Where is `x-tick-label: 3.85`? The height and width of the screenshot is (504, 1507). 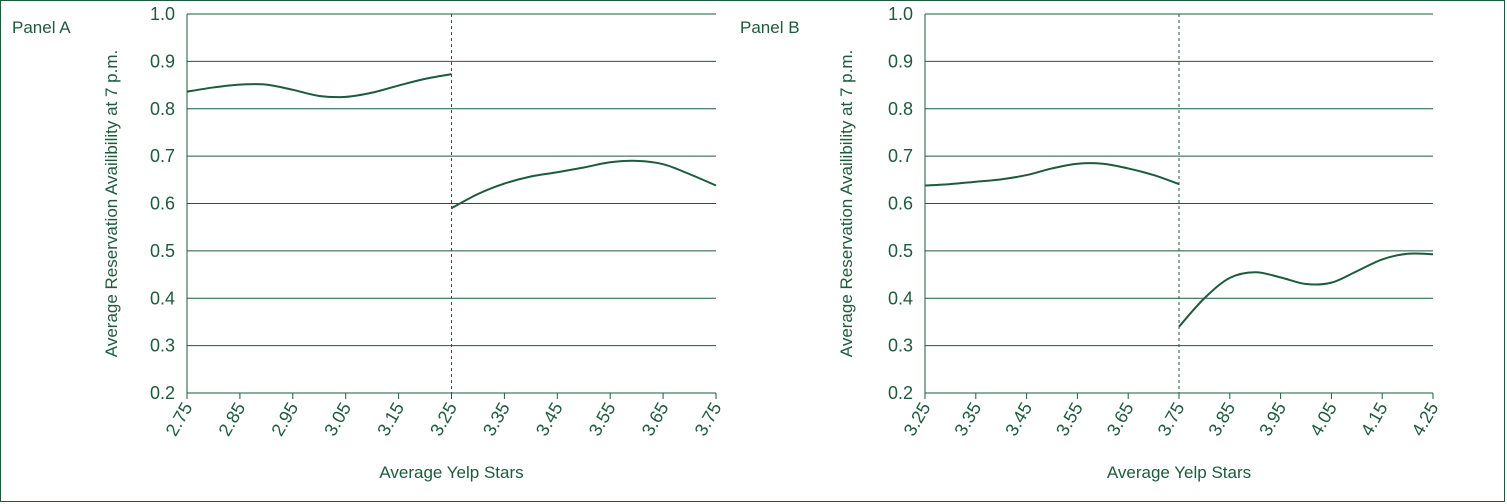 x-tick-label: 3.85 is located at coordinates (1221, 419).